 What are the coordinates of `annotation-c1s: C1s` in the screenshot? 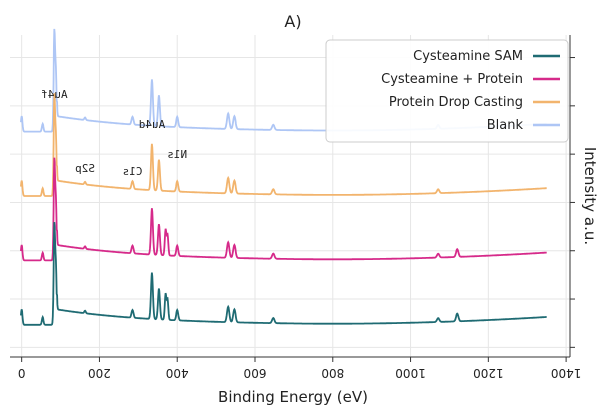 It's located at (133, 171).